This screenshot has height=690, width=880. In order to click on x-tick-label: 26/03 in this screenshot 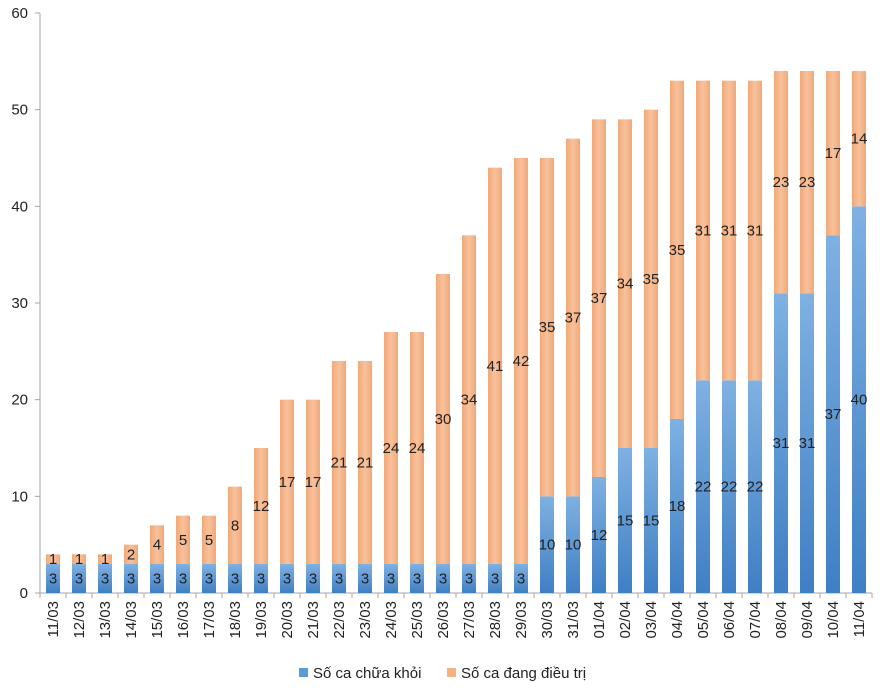, I will do `click(443, 620)`.